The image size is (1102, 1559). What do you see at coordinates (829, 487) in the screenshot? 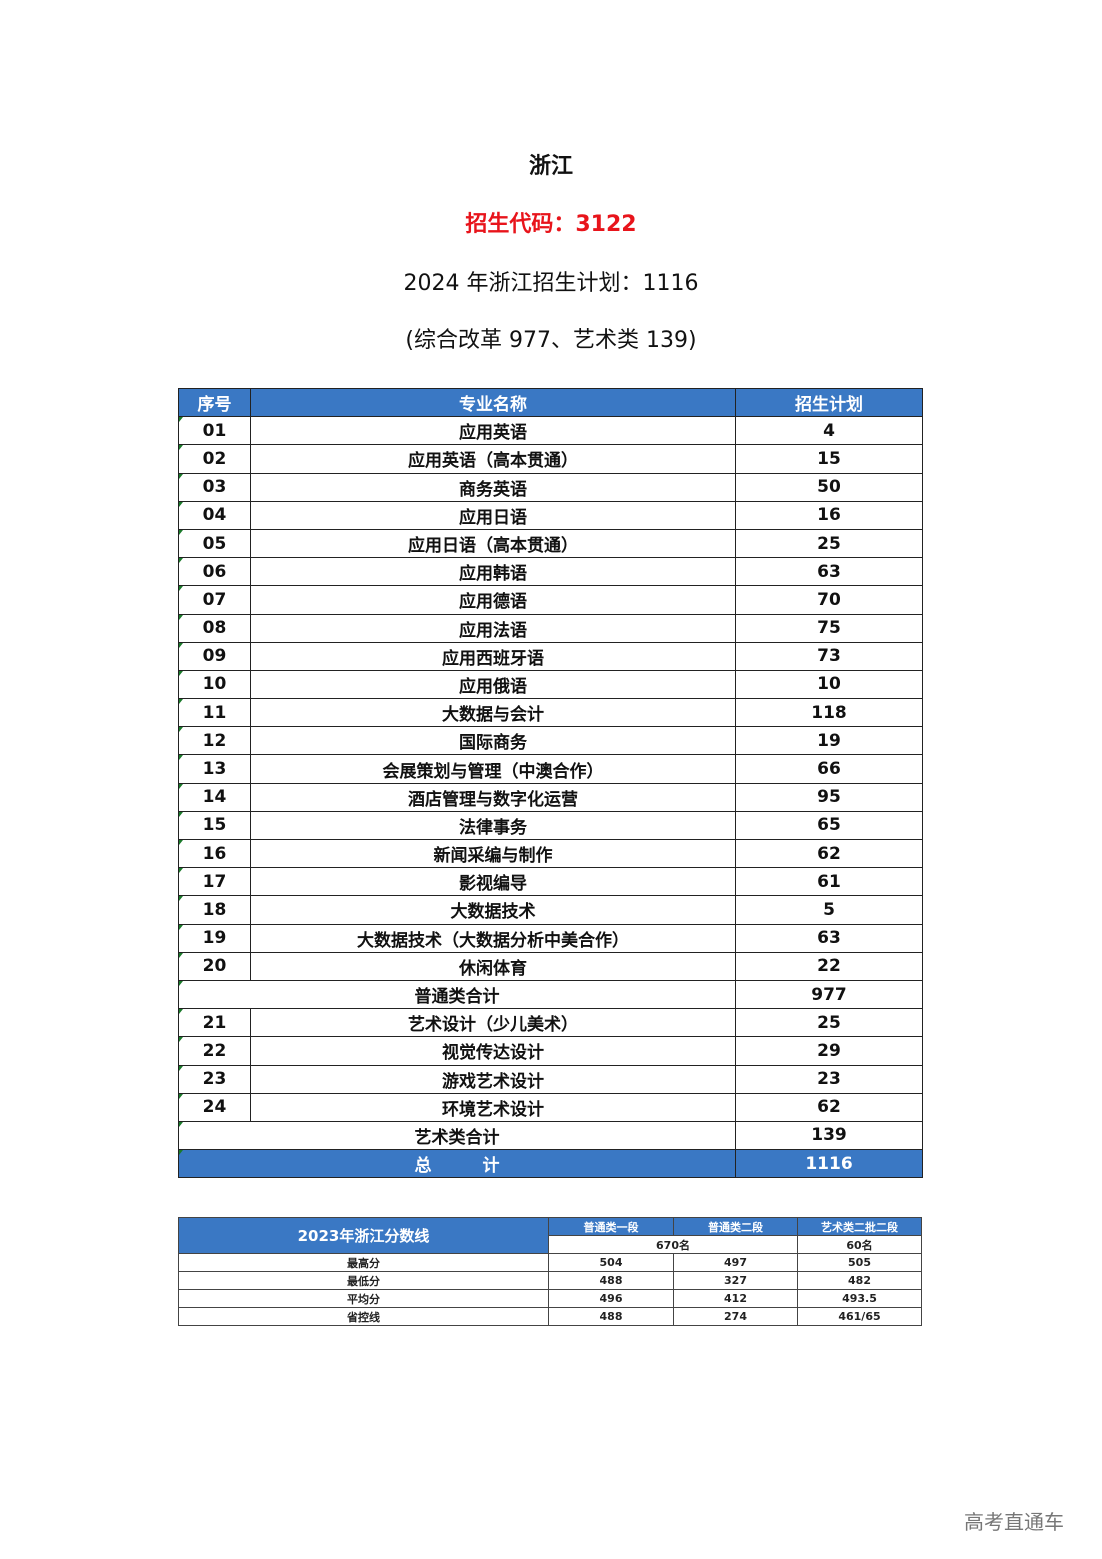
I see `plan-count: 50` at bounding box center [829, 487].